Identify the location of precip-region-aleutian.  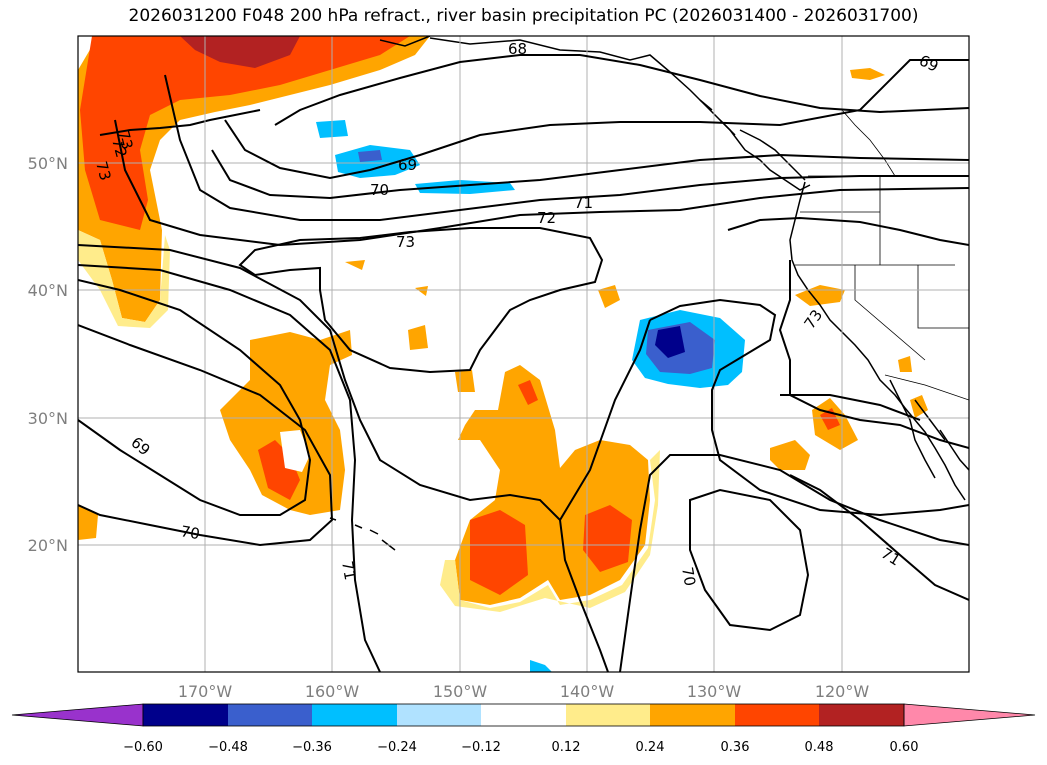
(254, 179).